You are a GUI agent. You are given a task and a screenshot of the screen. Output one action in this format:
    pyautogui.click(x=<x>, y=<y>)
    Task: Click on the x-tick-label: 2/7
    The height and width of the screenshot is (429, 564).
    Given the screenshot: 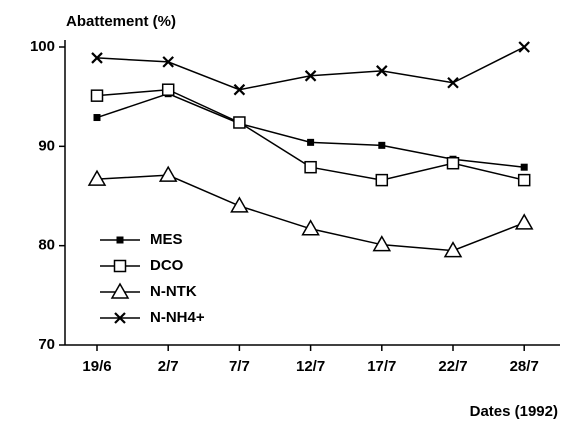 What is the action you would take?
    pyautogui.click(x=168, y=366)
    